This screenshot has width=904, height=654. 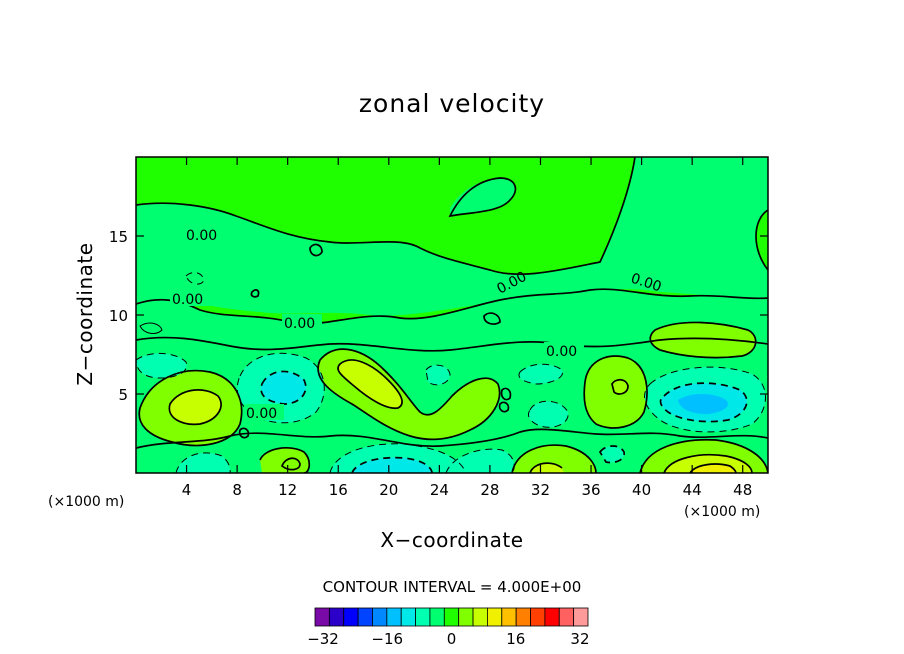 What do you see at coordinates (123, 395) in the screenshot?
I see `y-tick-label: 5` at bounding box center [123, 395].